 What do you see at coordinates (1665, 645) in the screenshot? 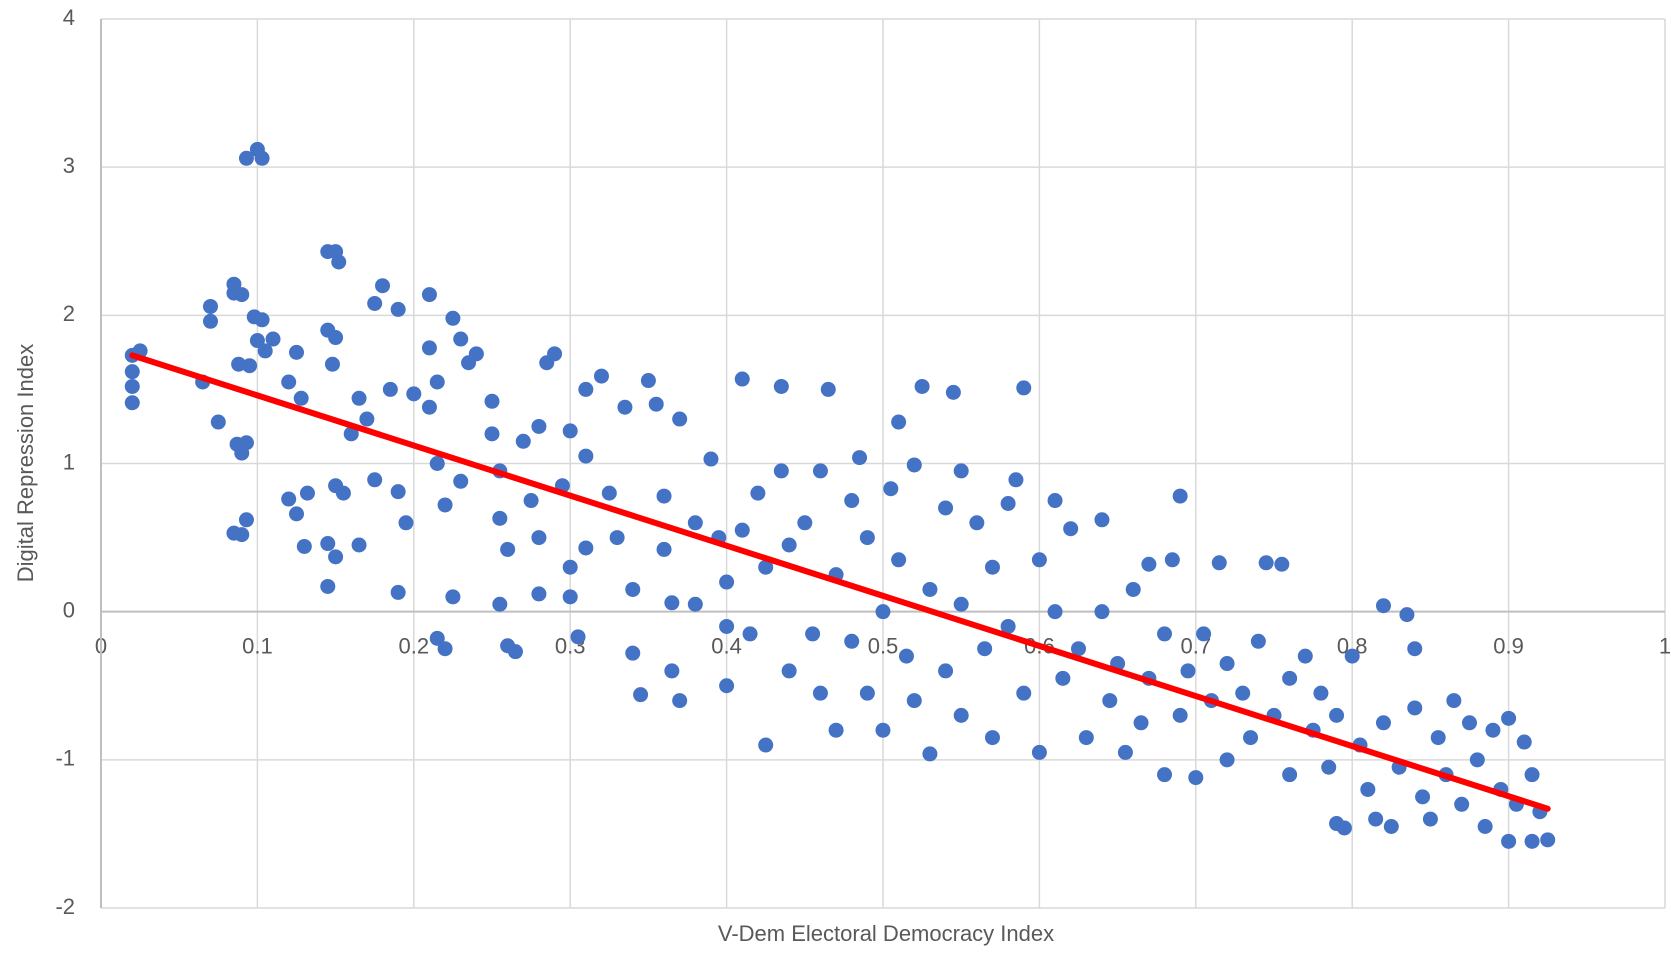
I see `x-tick-label: 1` at bounding box center [1665, 645].